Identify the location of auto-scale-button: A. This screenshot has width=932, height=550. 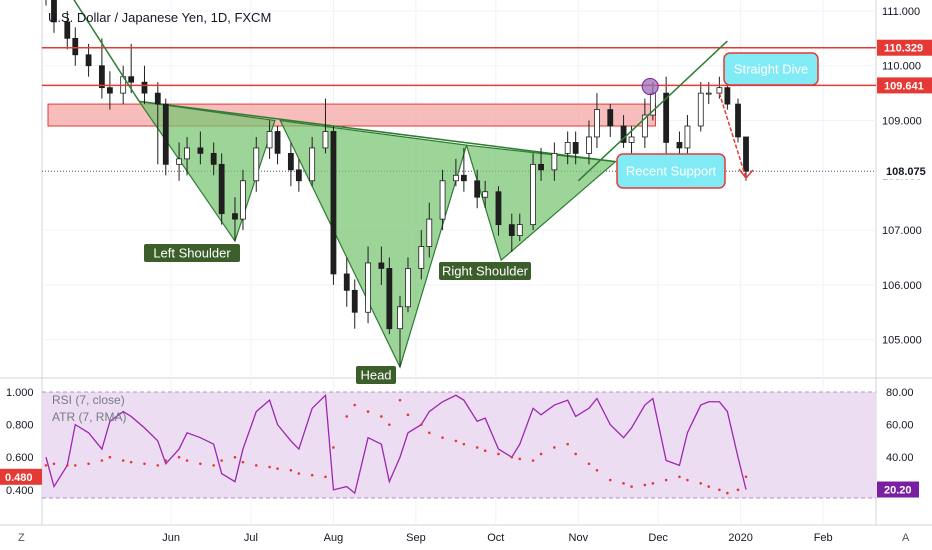
(906, 538).